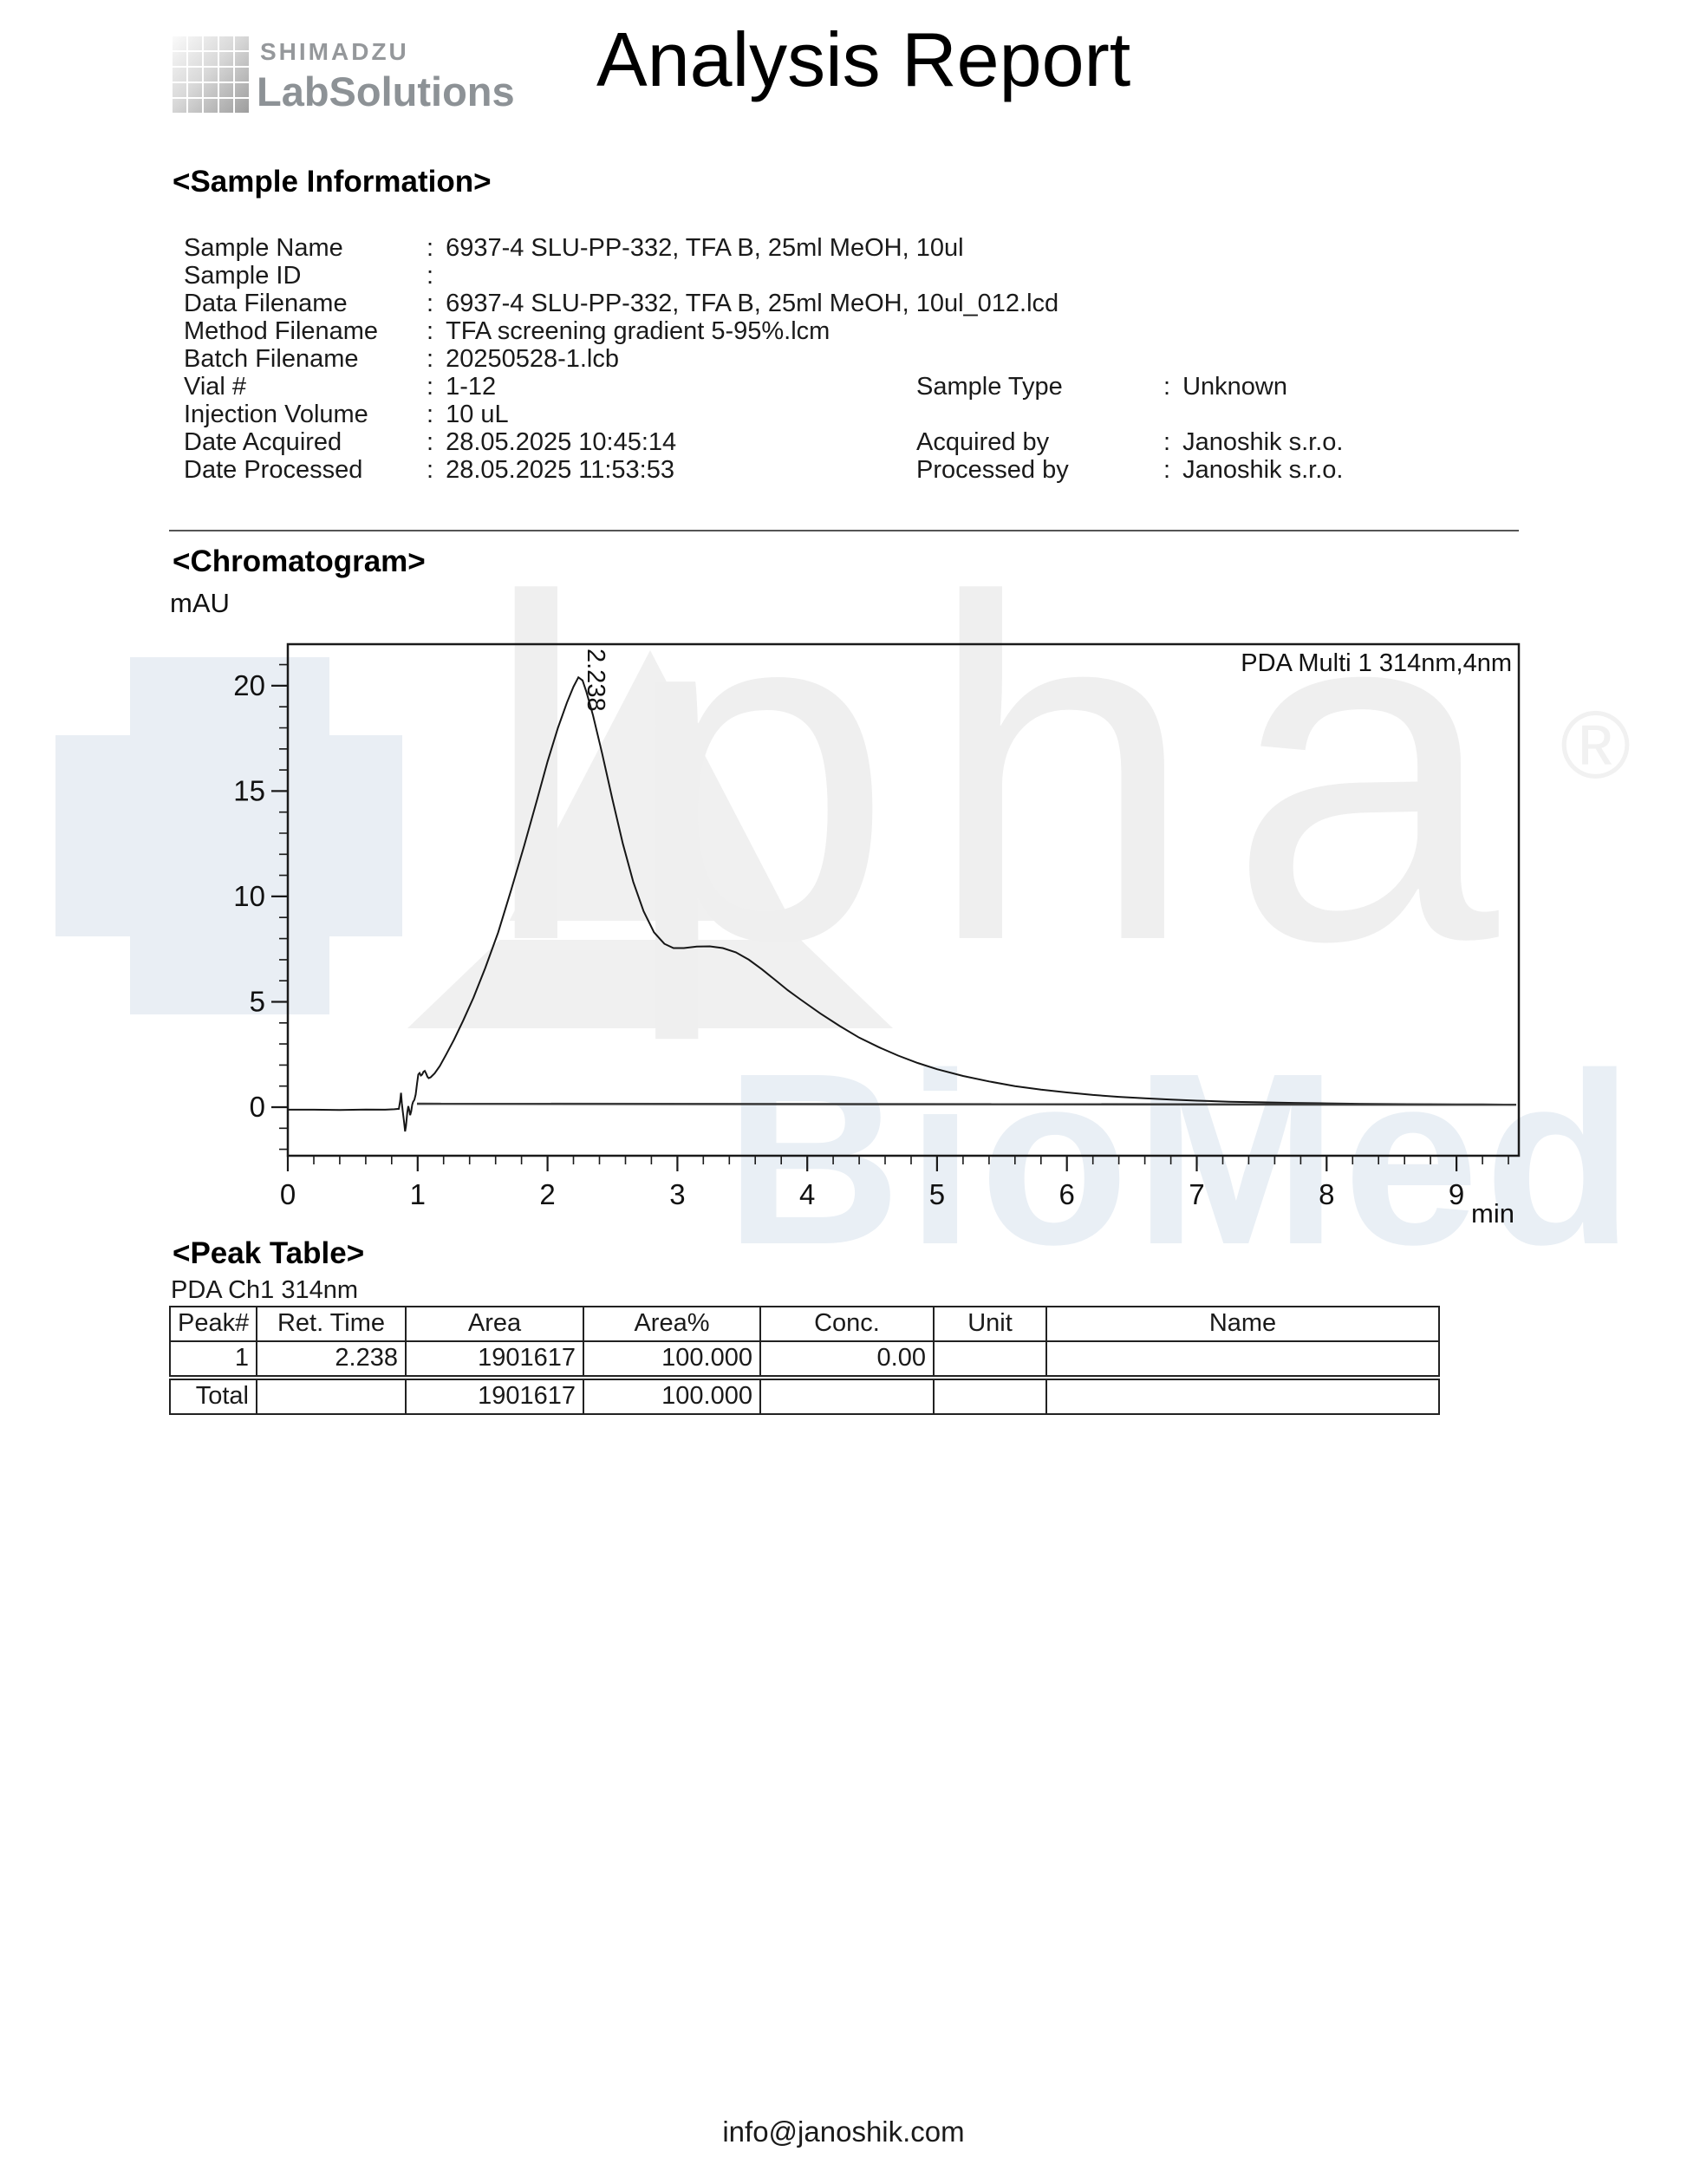  I want to click on field-label: Data Filename, so click(266, 303).